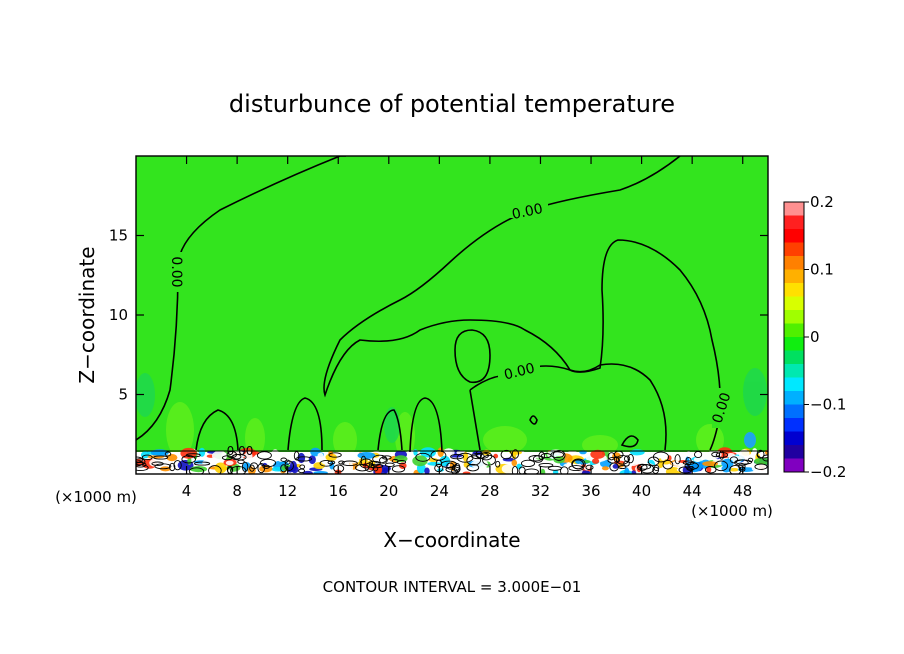  What do you see at coordinates (822, 270) in the screenshot?
I see `colorbar-tick-label: 0.1` at bounding box center [822, 270].